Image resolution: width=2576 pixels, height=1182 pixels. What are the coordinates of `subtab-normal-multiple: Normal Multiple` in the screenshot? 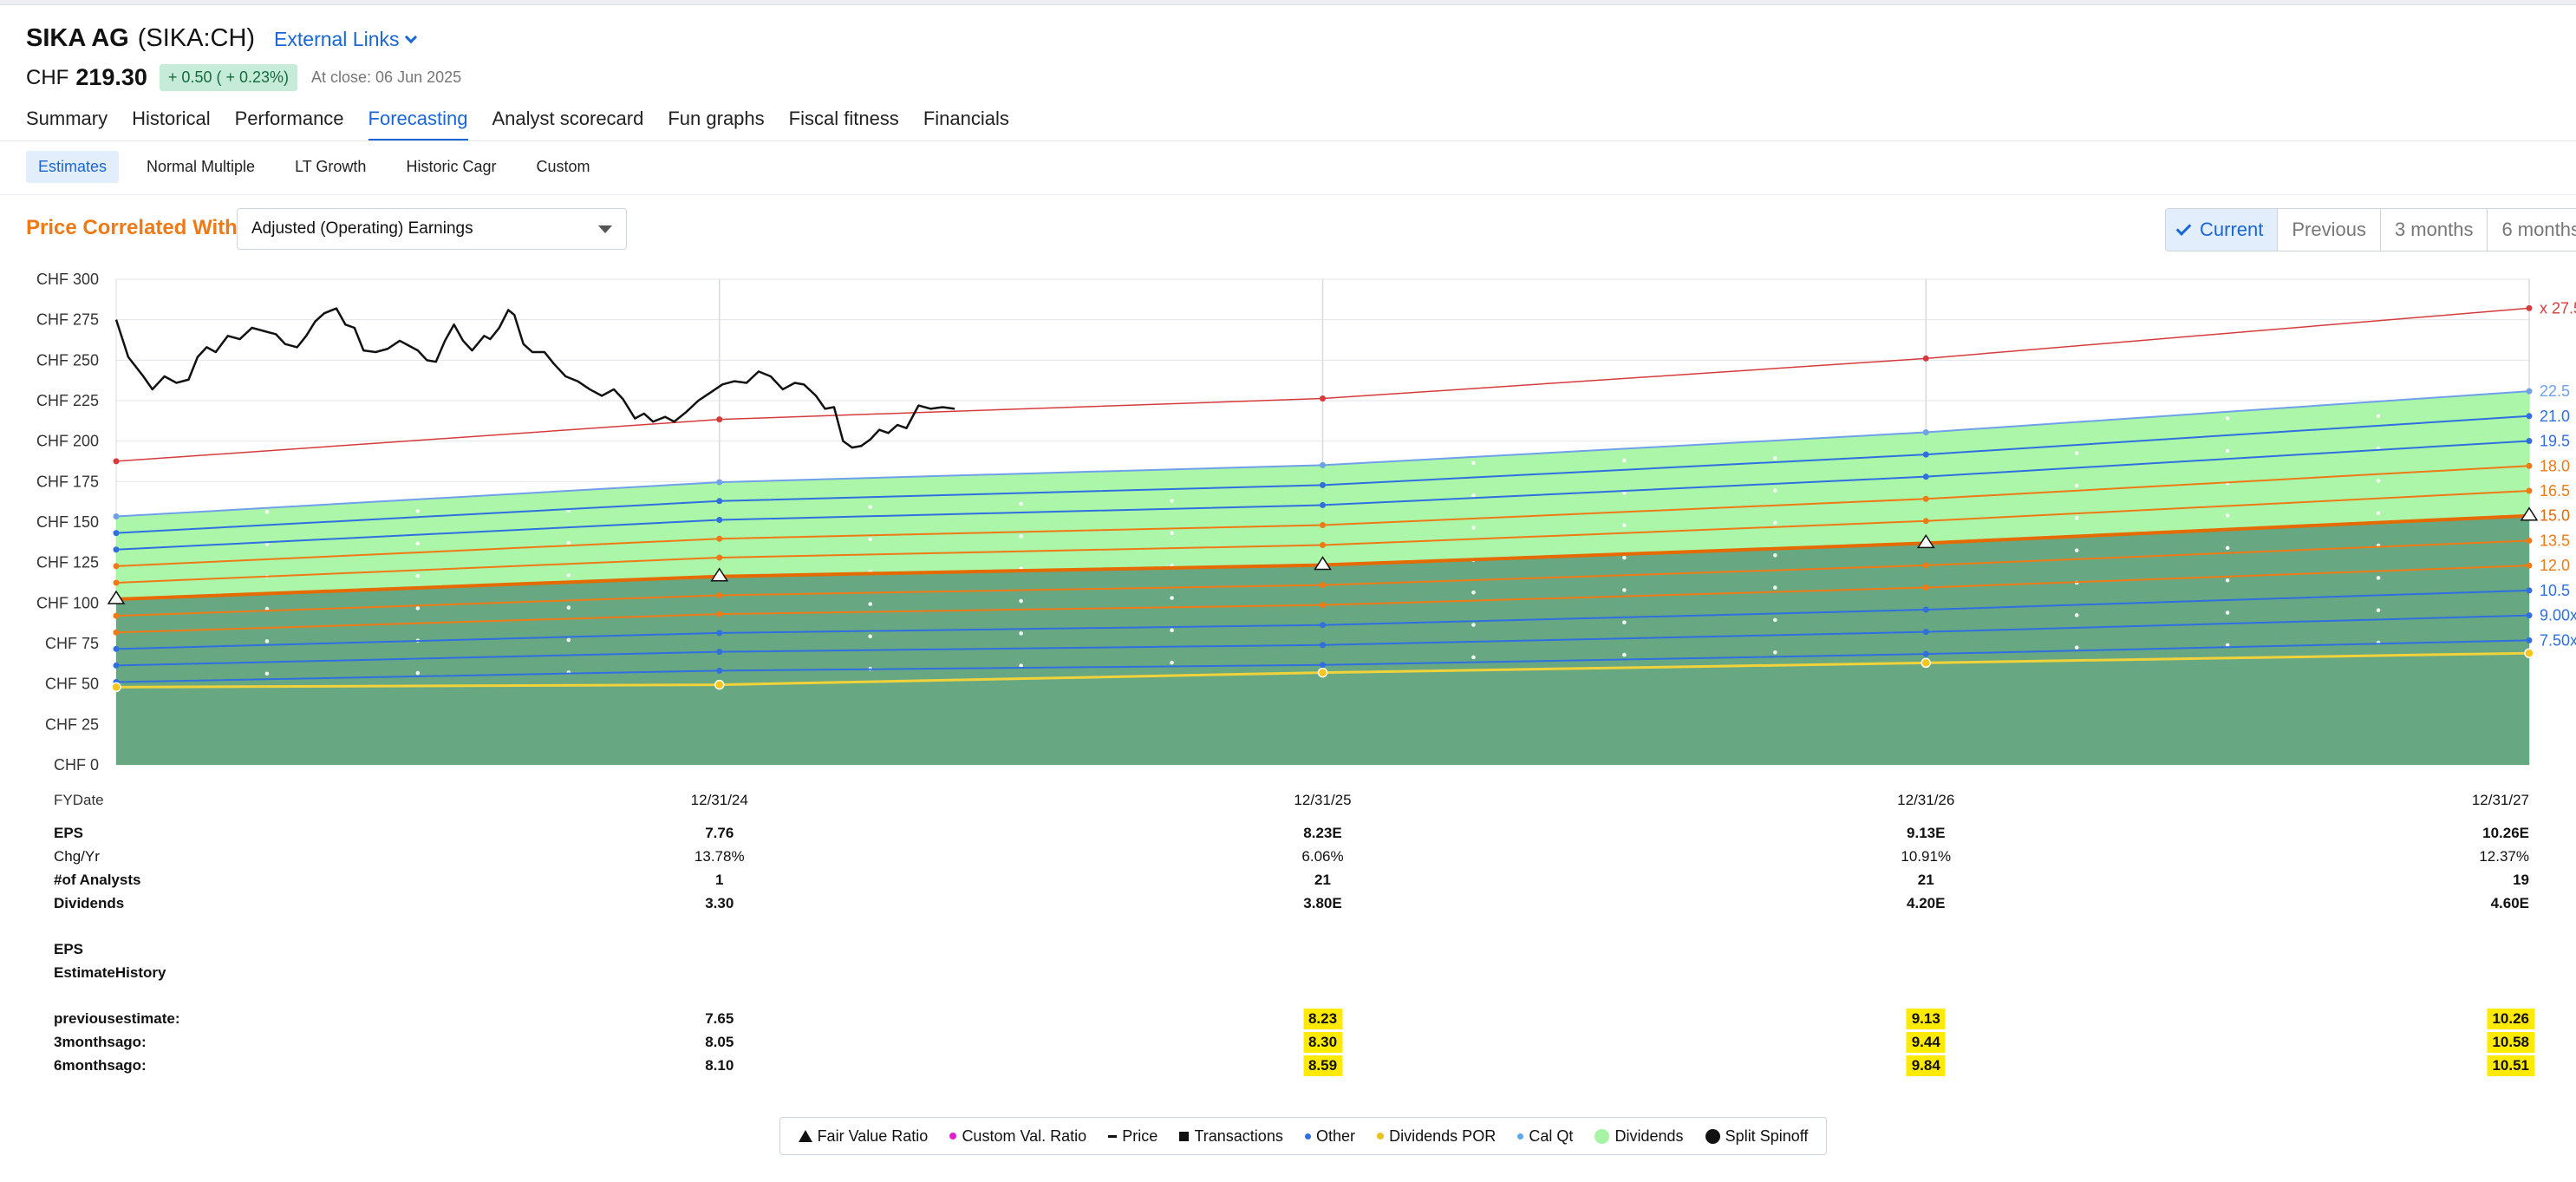 It's located at (202, 166).